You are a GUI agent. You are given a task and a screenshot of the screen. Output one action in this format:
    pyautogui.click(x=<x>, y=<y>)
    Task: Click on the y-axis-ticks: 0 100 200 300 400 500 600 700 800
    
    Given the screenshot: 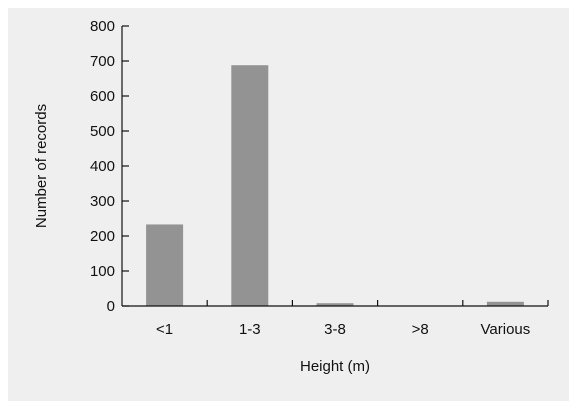 What is the action you would take?
    pyautogui.click(x=109, y=166)
    